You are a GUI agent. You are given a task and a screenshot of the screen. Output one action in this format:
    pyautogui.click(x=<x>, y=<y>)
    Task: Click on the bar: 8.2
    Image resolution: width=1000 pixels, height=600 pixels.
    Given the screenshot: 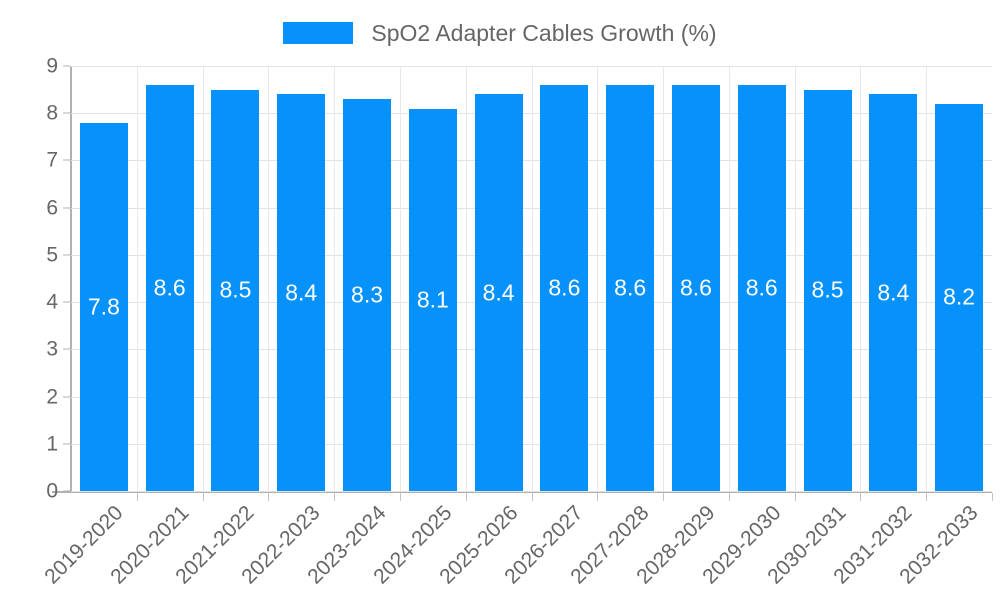 What is the action you would take?
    pyautogui.click(x=959, y=297)
    